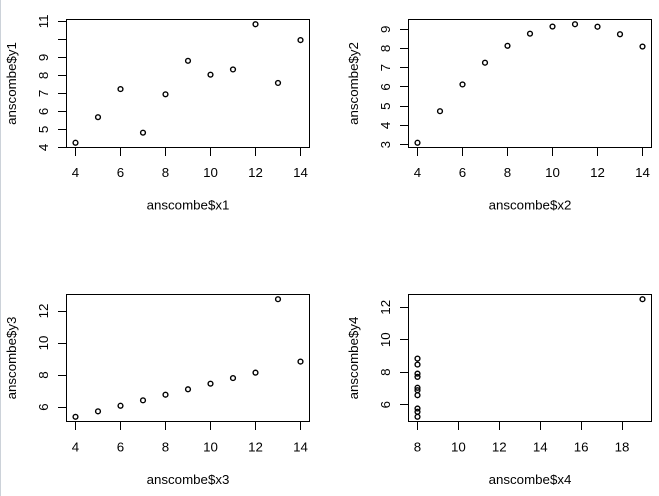 This screenshot has width=659, height=496. I want to click on svg-text: anscombe$x3, so click(188, 479).